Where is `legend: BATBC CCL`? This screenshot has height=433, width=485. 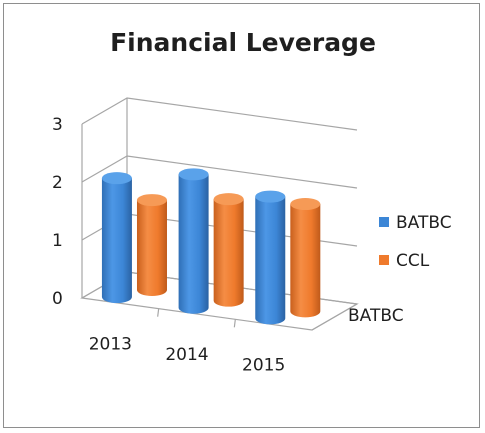 legend: BATBC CCL is located at coordinates (415, 242).